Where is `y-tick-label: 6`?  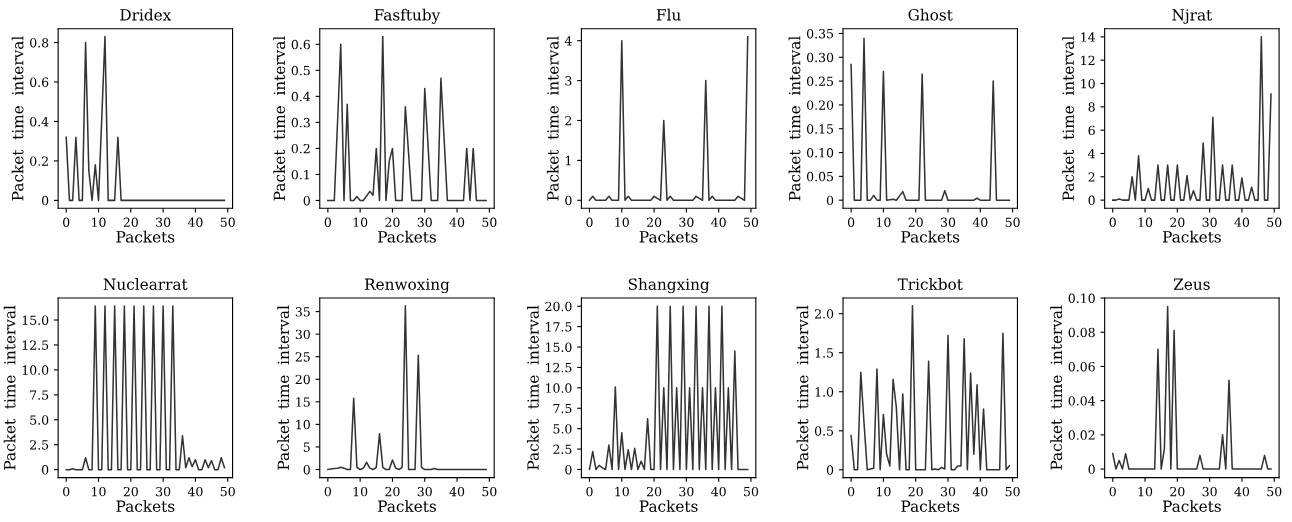
y-tick-label: 6 is located at coordinates (1091, 130).